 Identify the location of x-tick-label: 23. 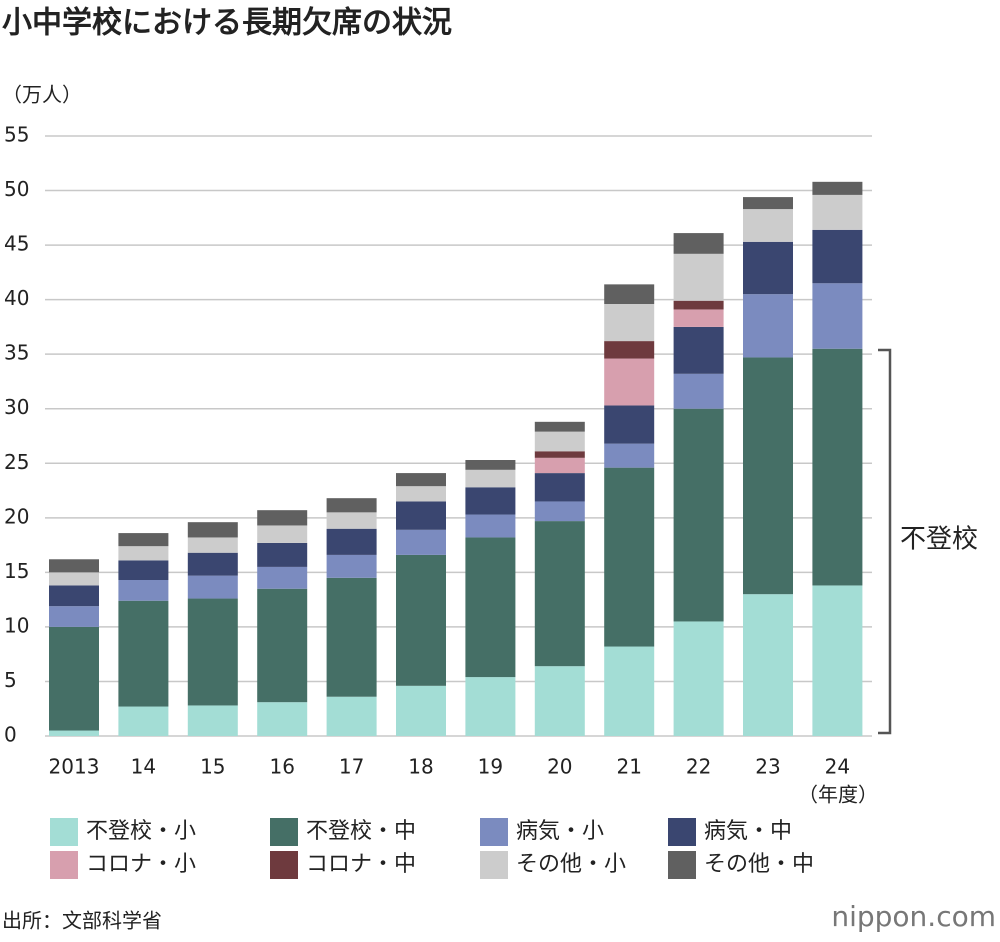
(767, 767).